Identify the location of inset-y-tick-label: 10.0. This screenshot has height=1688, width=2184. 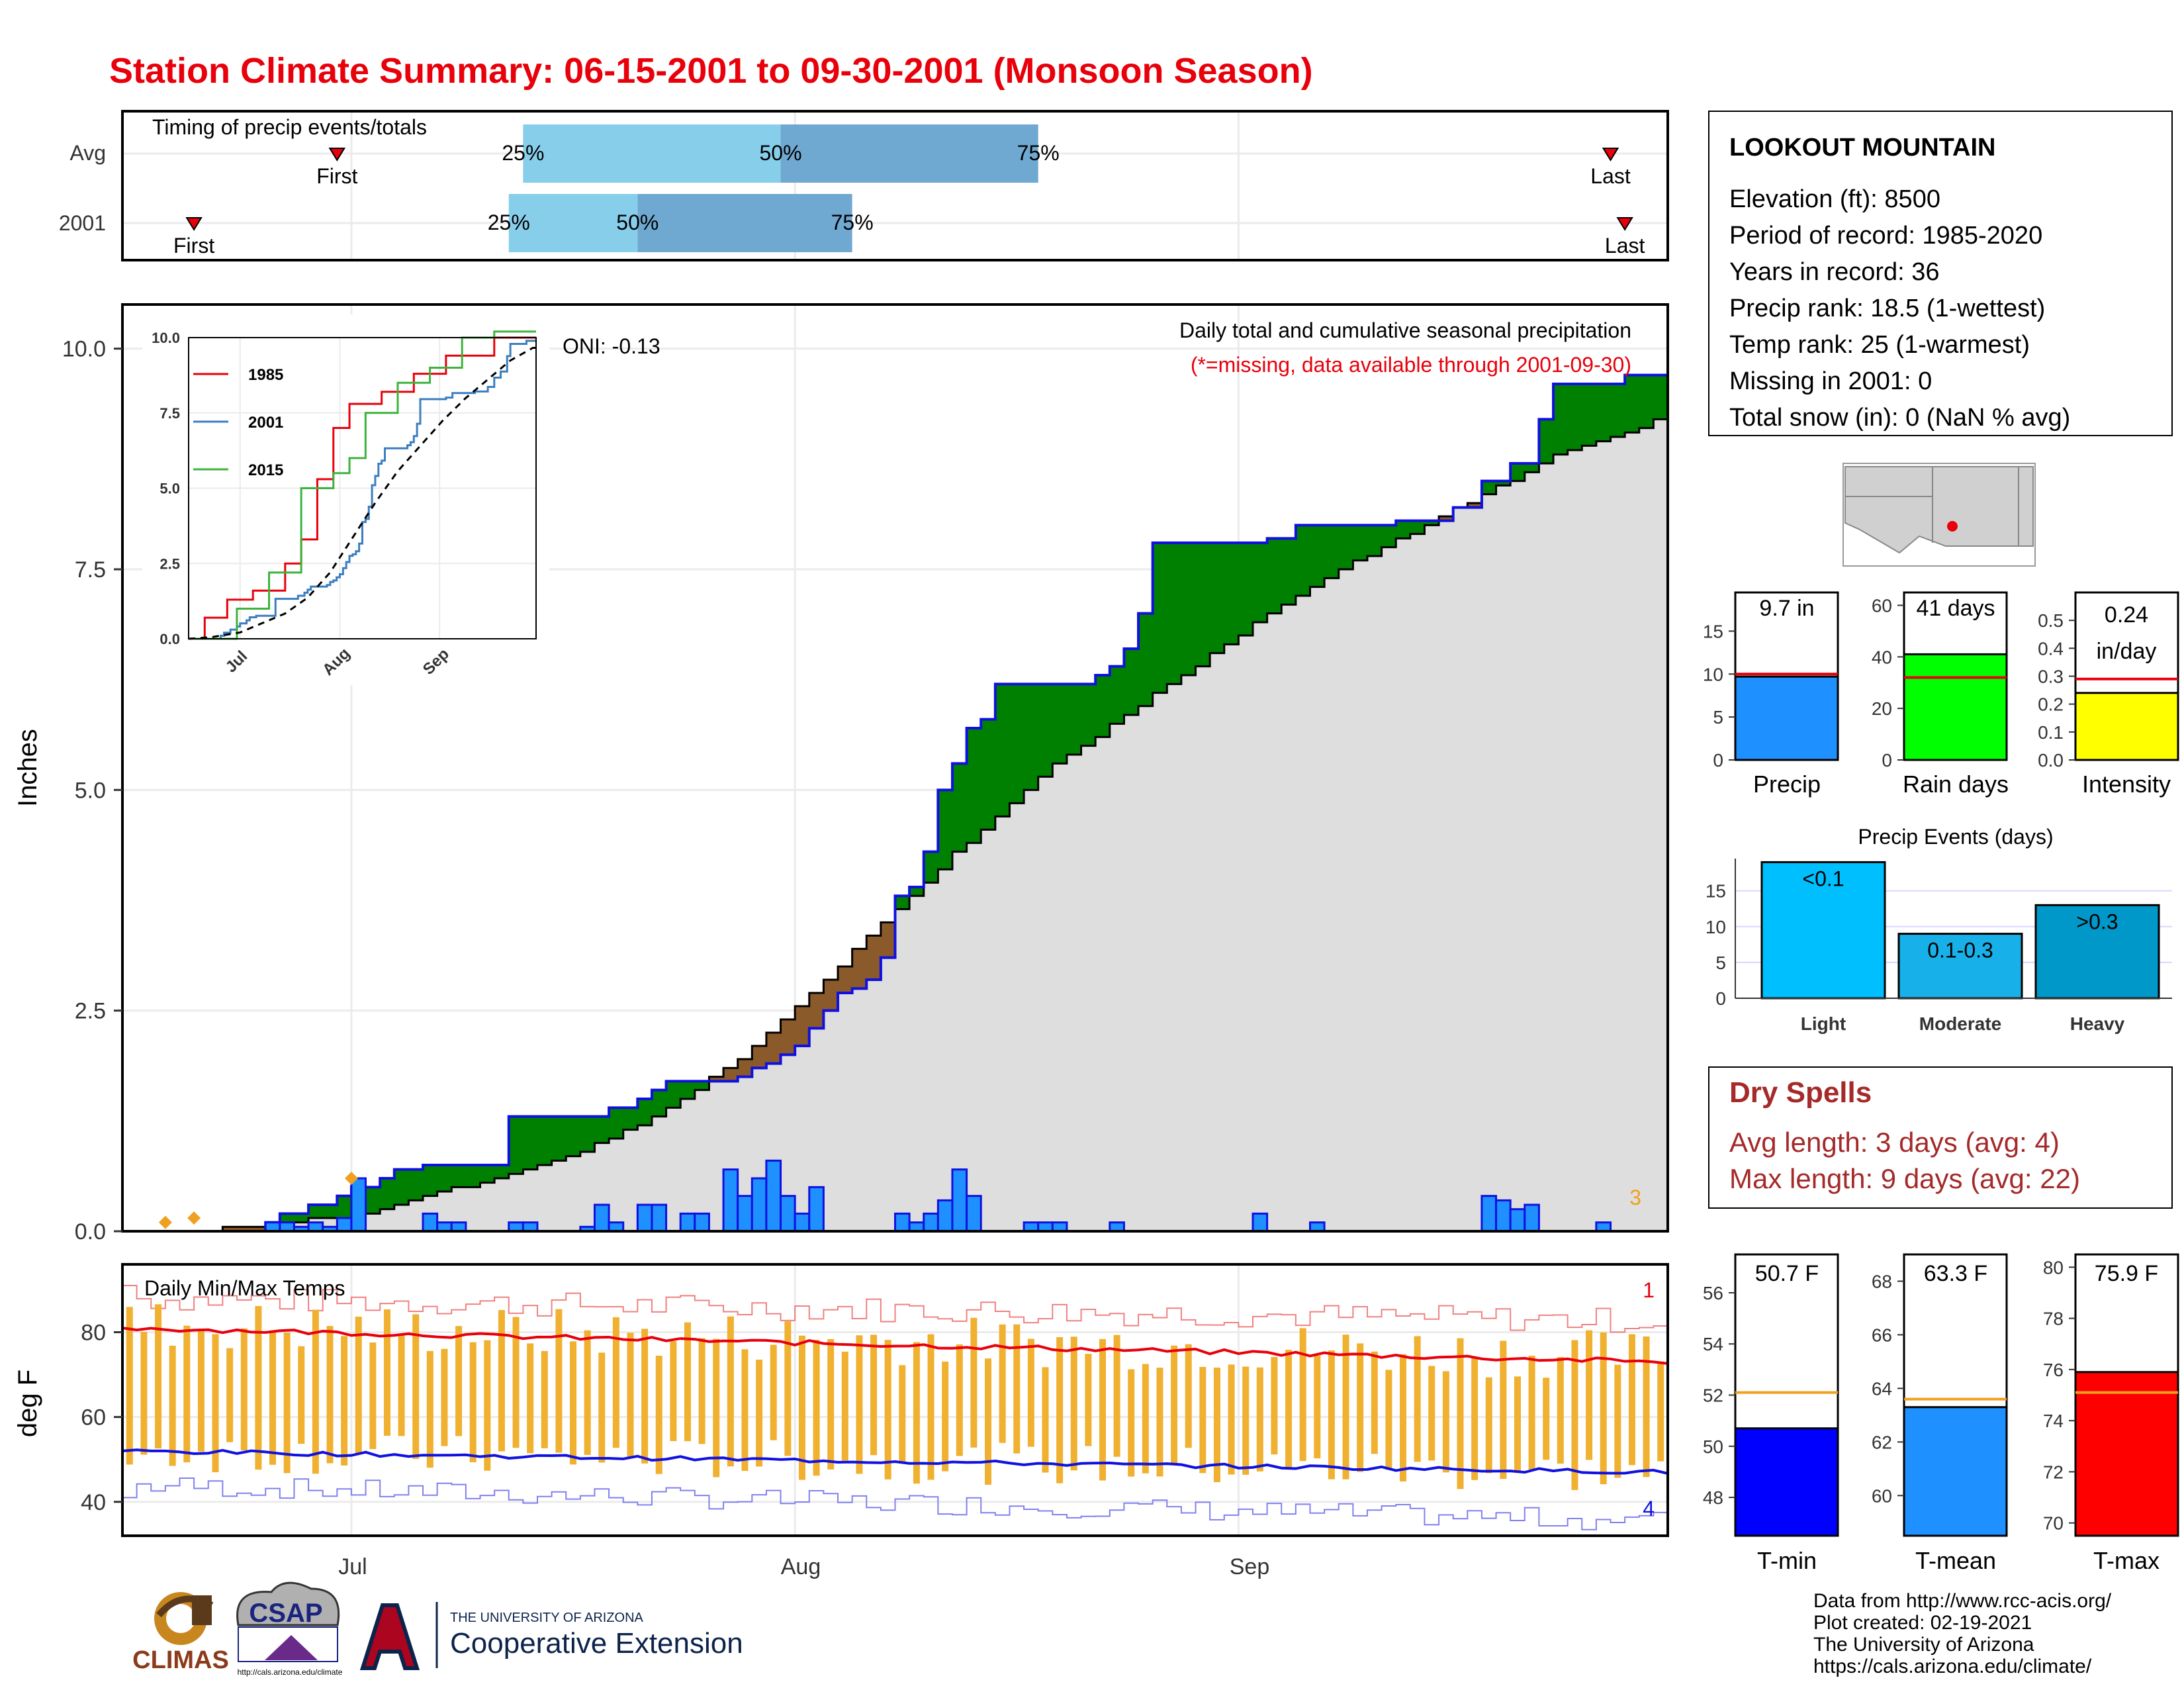
(166, 338).